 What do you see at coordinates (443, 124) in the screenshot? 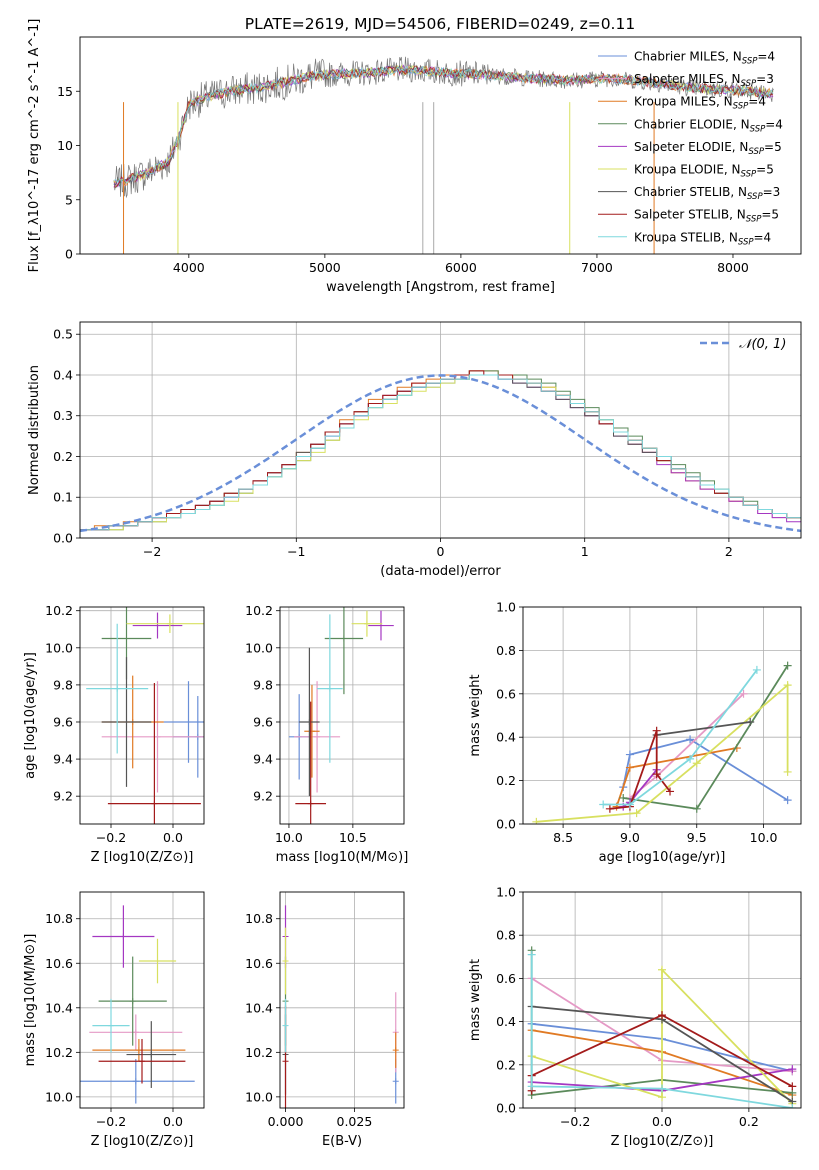
I see `model-spectrum-line` at bounding box center [443, 124].